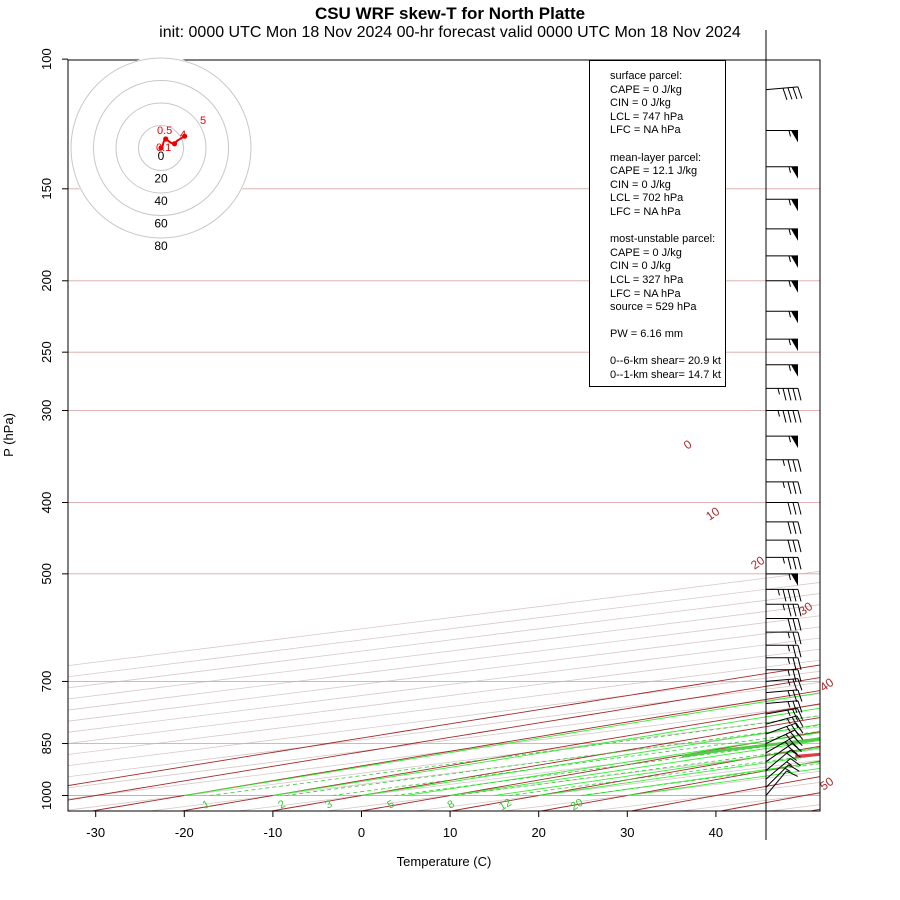 The image size is (900, 900). What do you see at coordinates (450, 832) in the screenshot?
I see `x-tick-label: 10` at bounding box center [450, 832].